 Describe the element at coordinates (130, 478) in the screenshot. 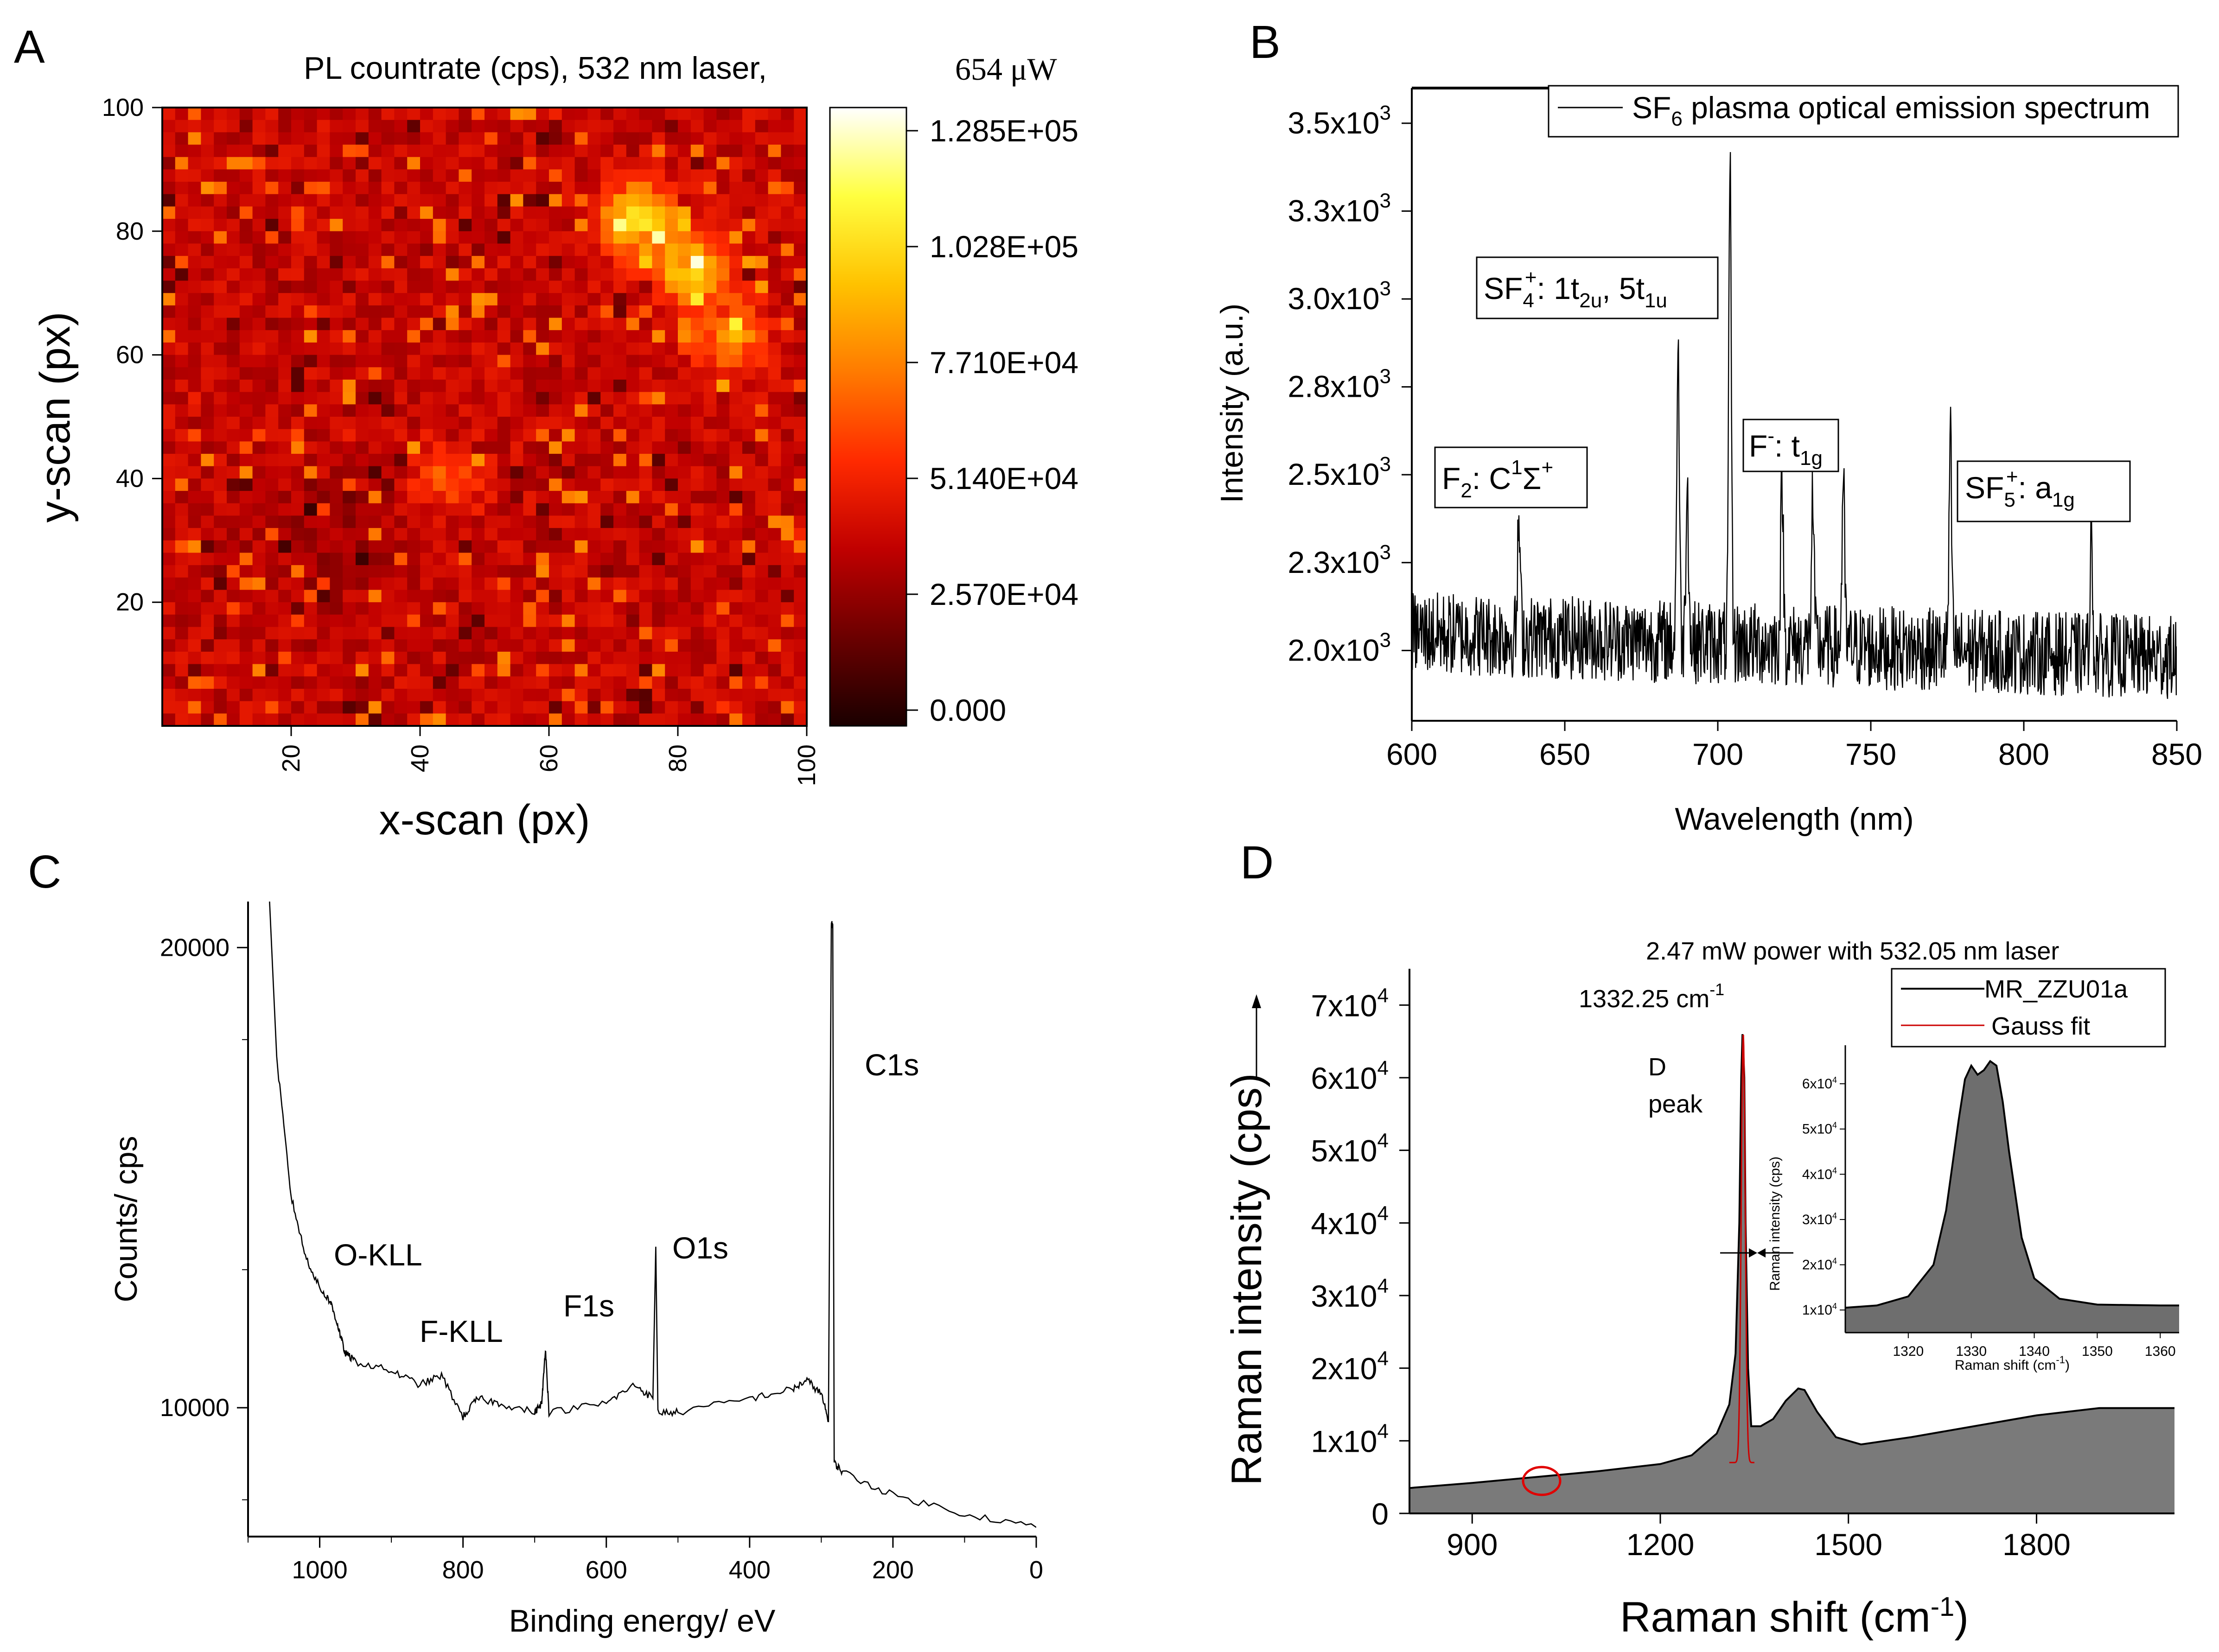

I see `heatmap-y-tick-label: 40` at that location.